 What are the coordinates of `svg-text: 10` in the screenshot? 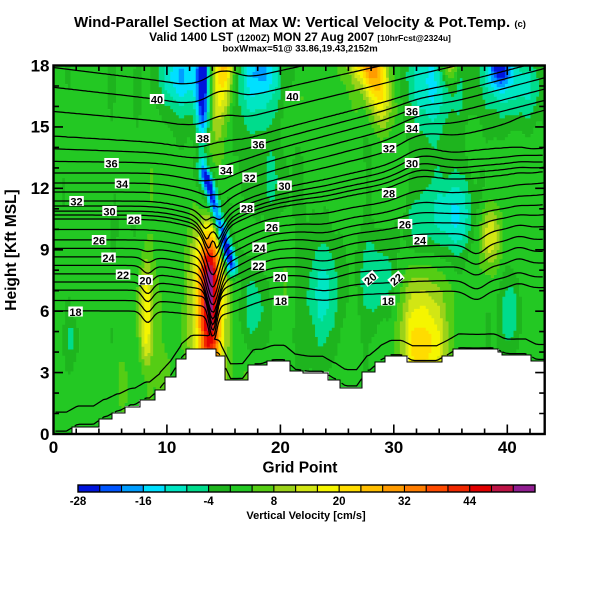 It's located at (166, 447).